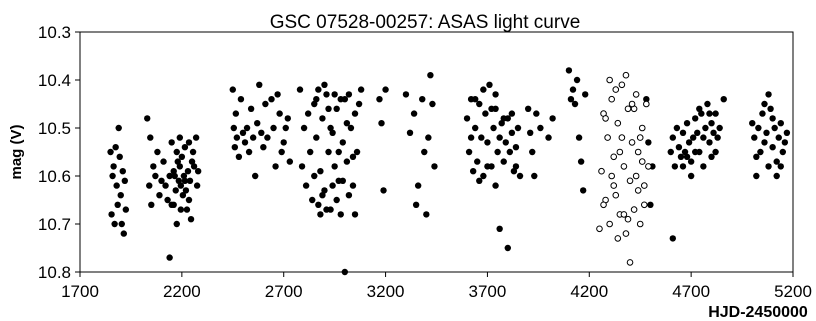 The width and height of the screenshot is (816, 321). I want to click on x-tick-label: 3700, so click(488, 291).